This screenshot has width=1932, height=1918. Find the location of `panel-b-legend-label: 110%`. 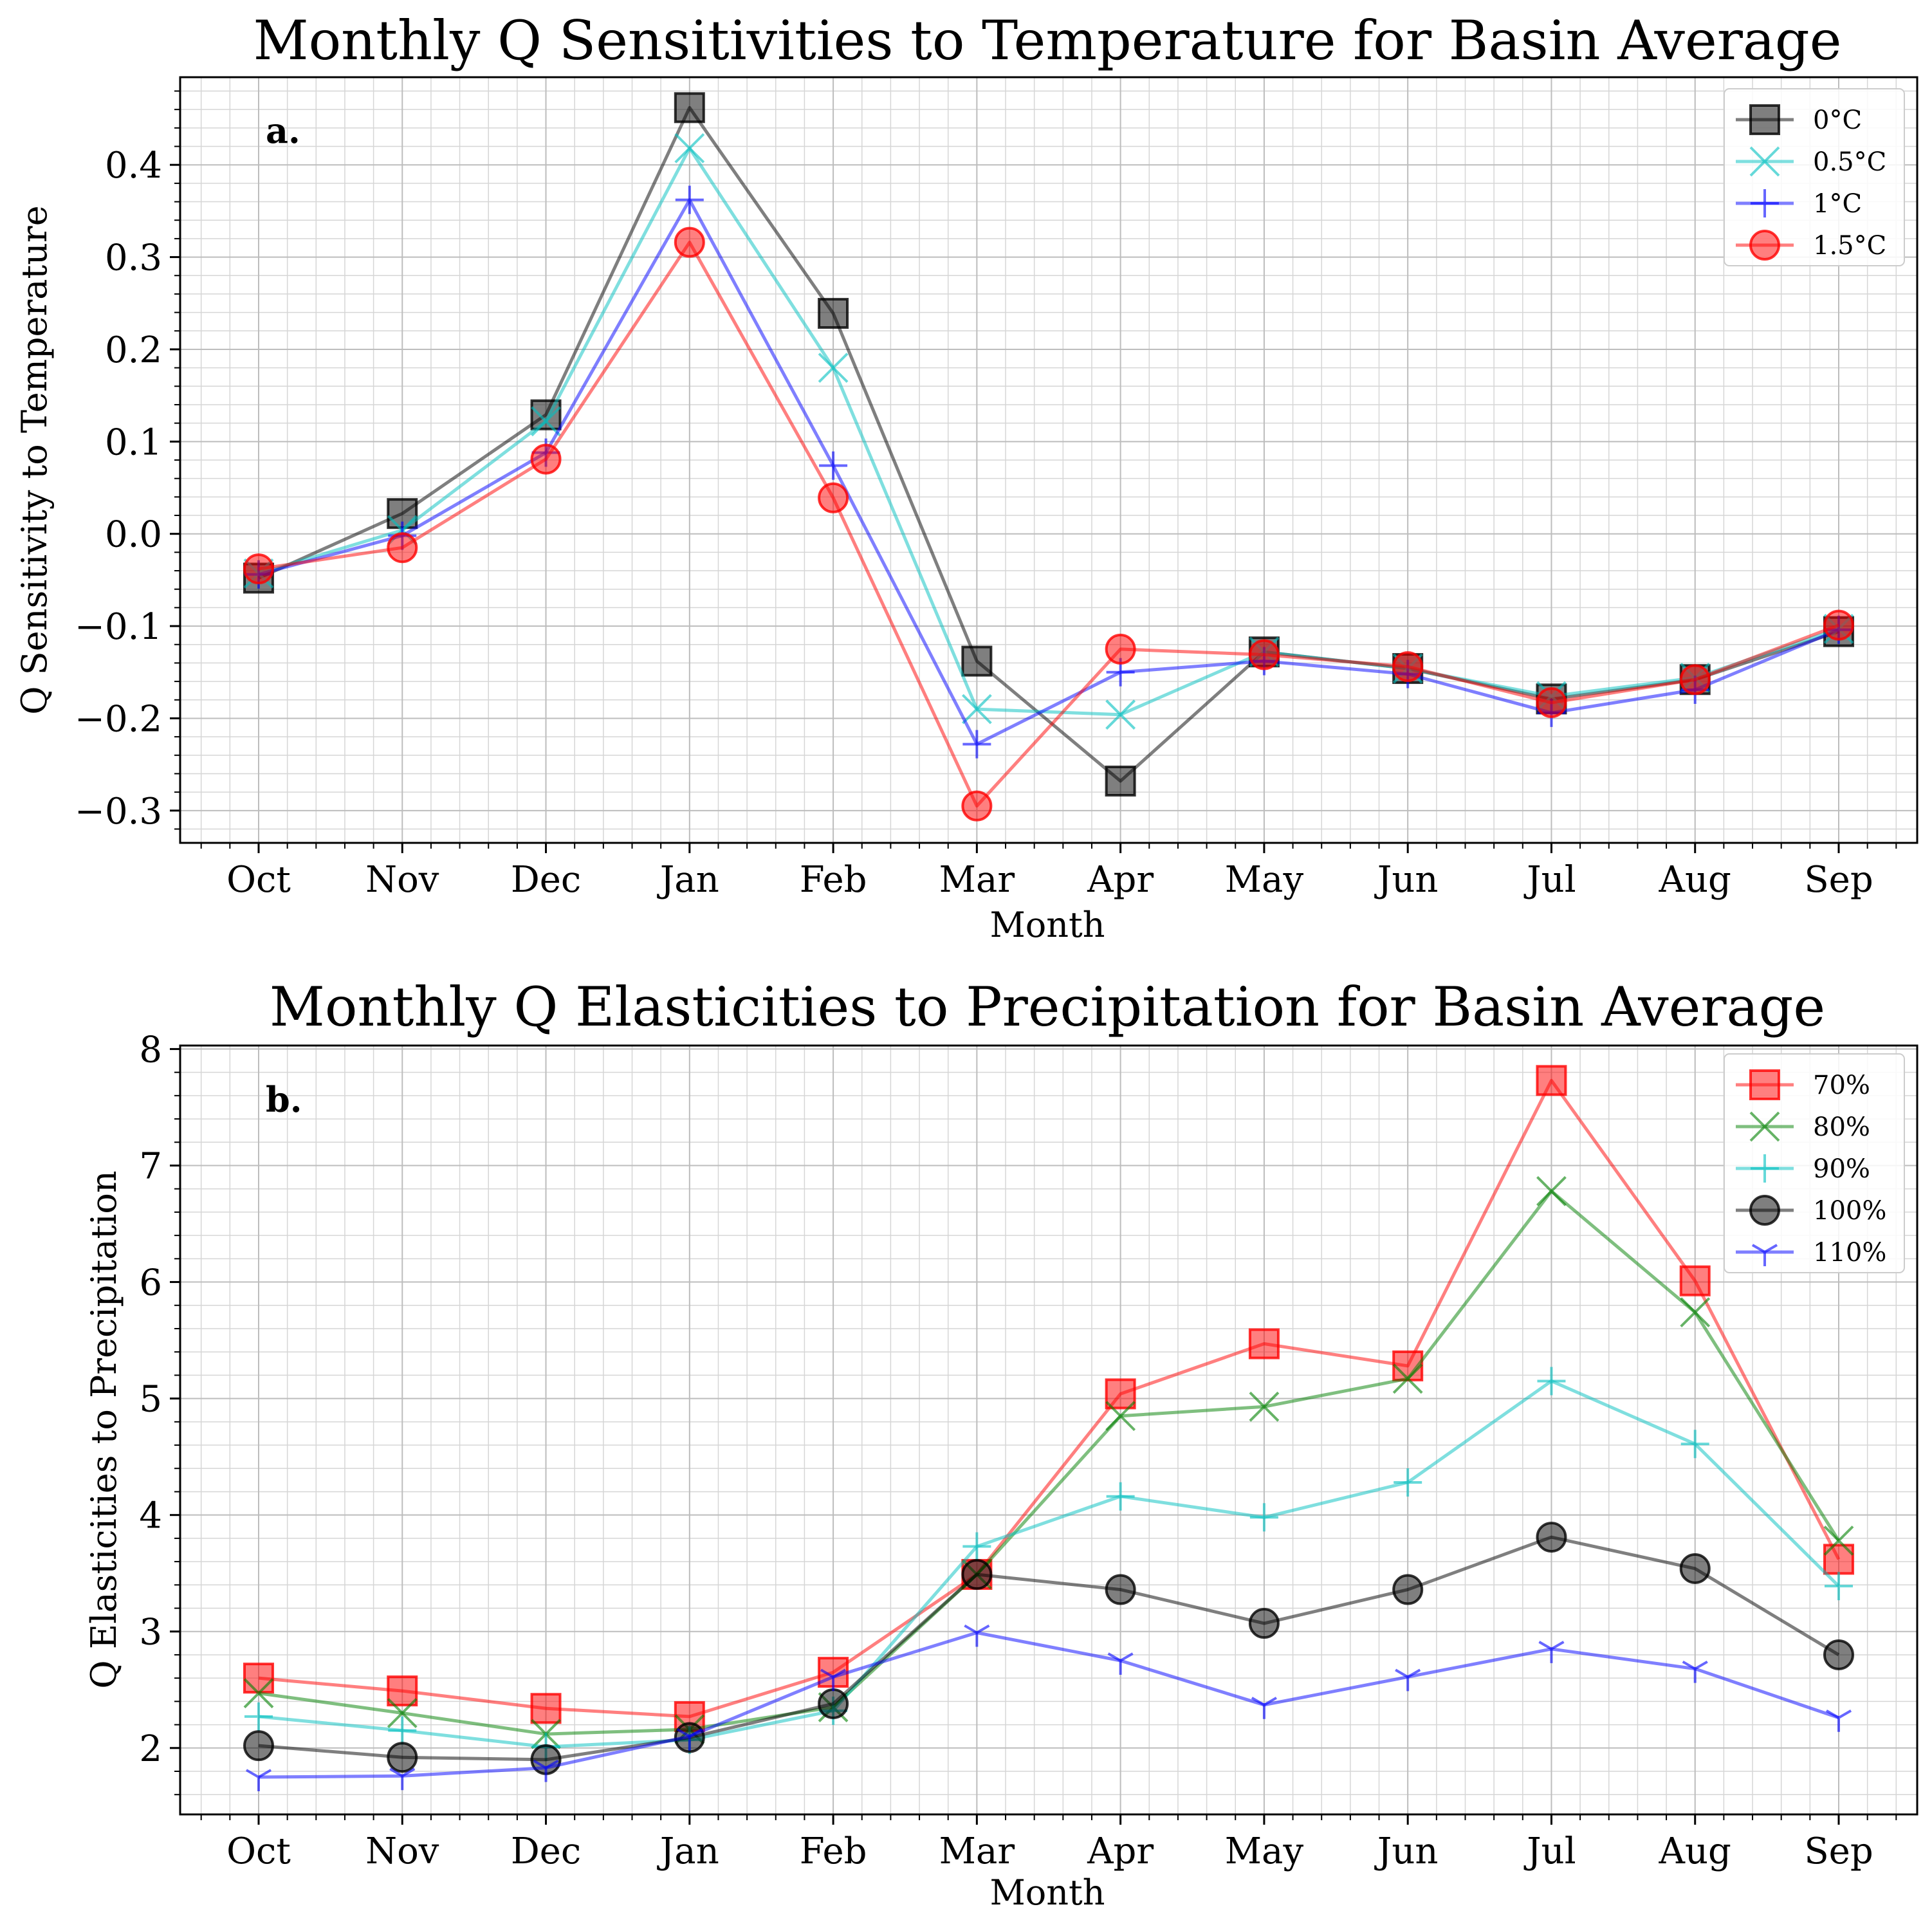

panel-b-legend-label: 110% is located at coordinates (1849, 1253).